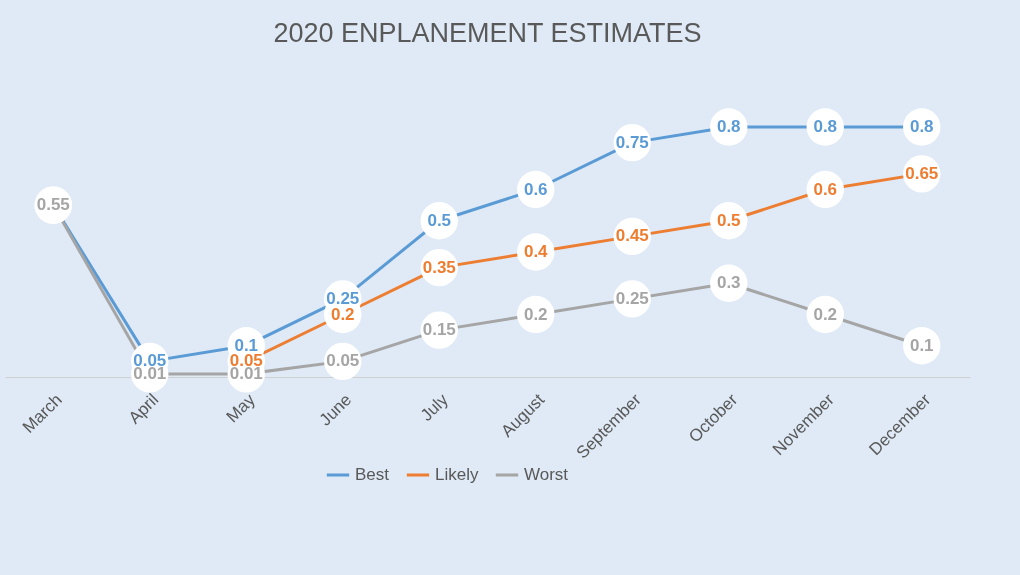  What do you see at coordinates (487, 33) in the screenshot?
I see `chart-title: 2020 ENPLANEMENT ESTIMATES` at bounding box center [487, 33].